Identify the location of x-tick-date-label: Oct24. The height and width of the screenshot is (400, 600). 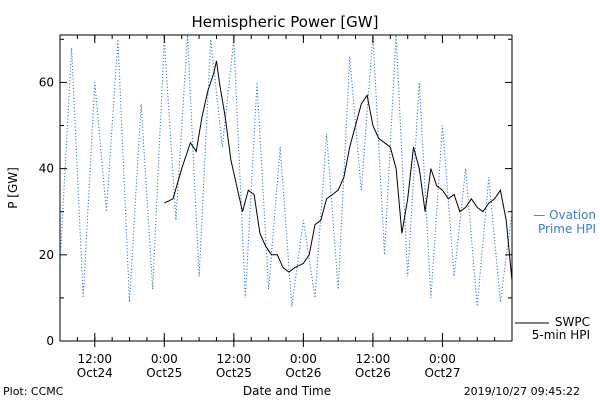
(95, 373).